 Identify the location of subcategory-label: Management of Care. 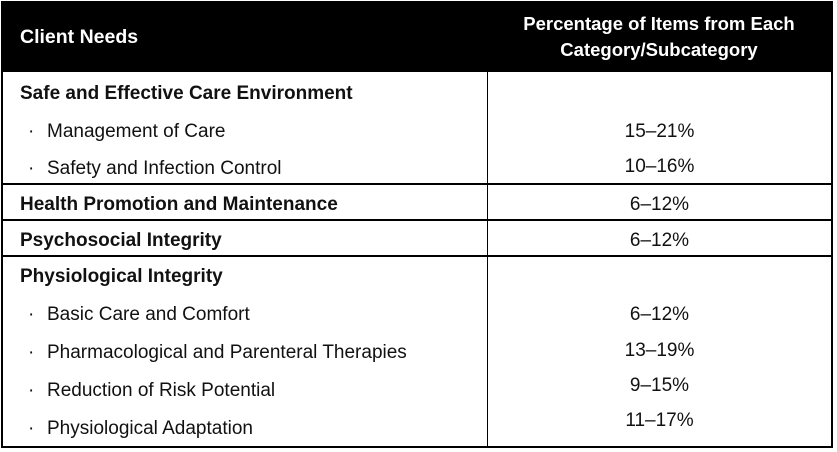
(136, 131).